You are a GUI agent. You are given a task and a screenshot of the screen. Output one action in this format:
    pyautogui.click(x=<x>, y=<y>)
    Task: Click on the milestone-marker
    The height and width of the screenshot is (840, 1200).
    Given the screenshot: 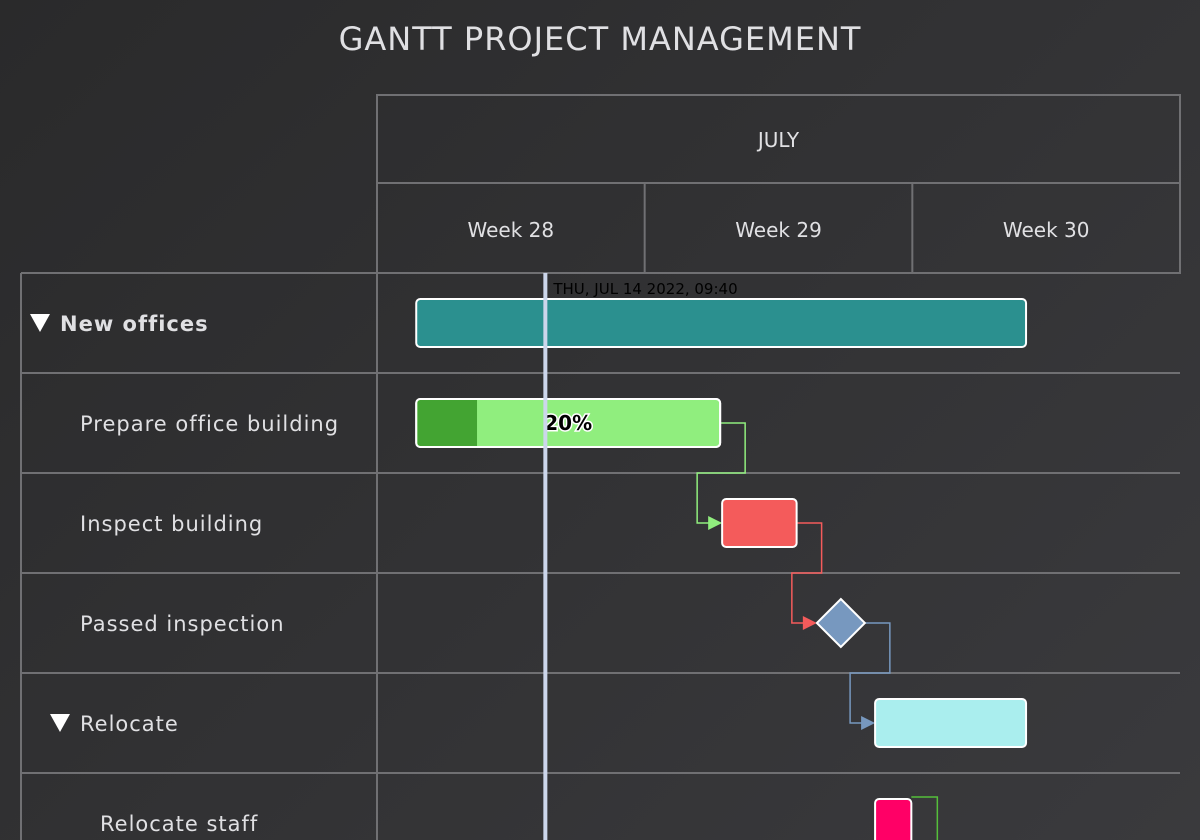 What is the action you would take?
    pyautogui.click(x=841, y=623)
    